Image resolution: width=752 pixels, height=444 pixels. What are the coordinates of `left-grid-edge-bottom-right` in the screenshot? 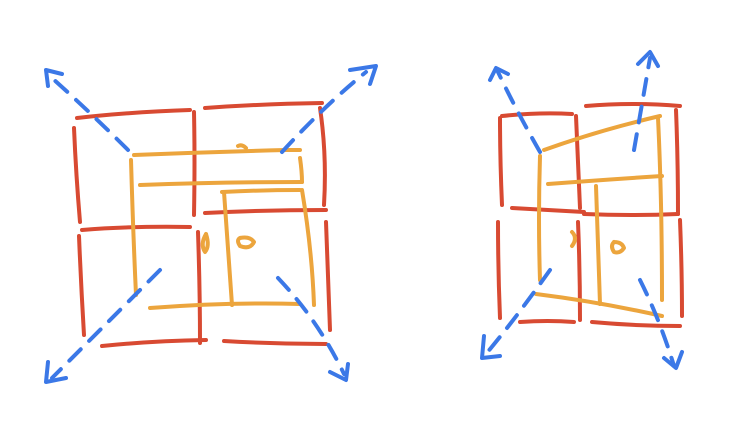 It's located at (275, 342).